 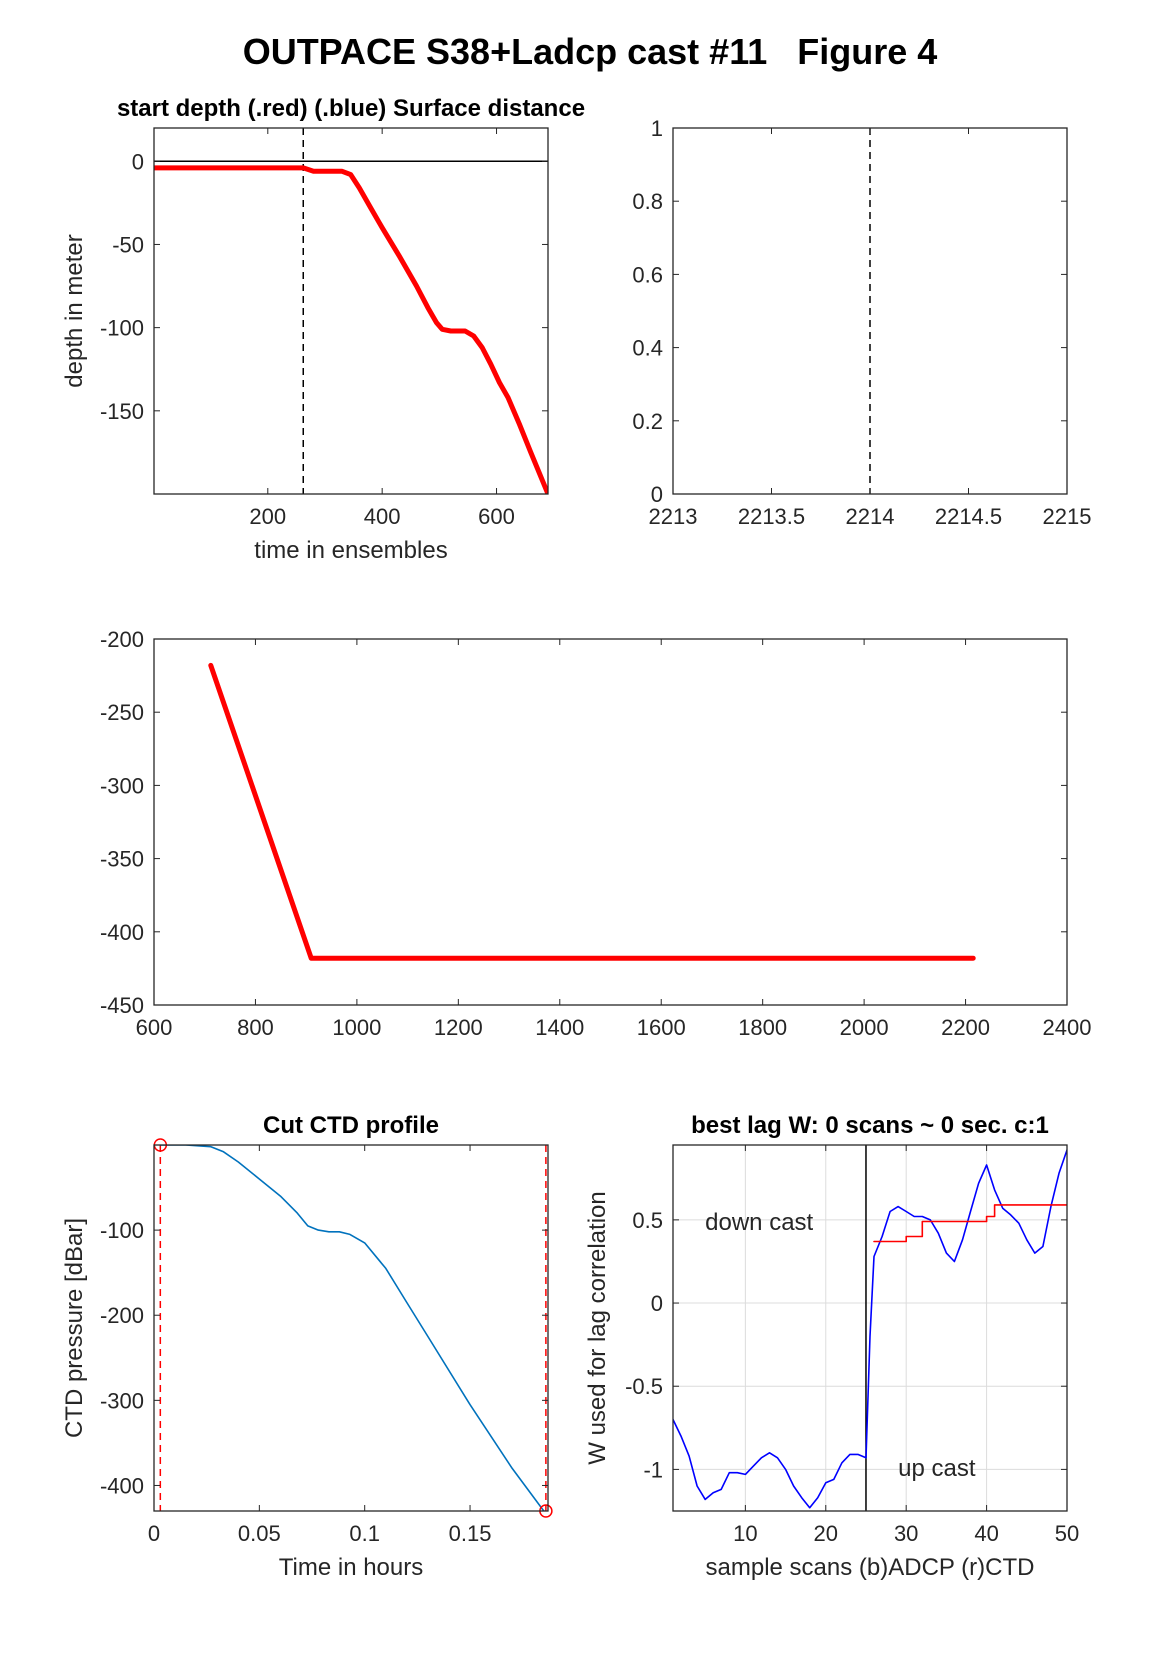 I want to click on x-tick-label: 1400, so click(x=559, y=1027).